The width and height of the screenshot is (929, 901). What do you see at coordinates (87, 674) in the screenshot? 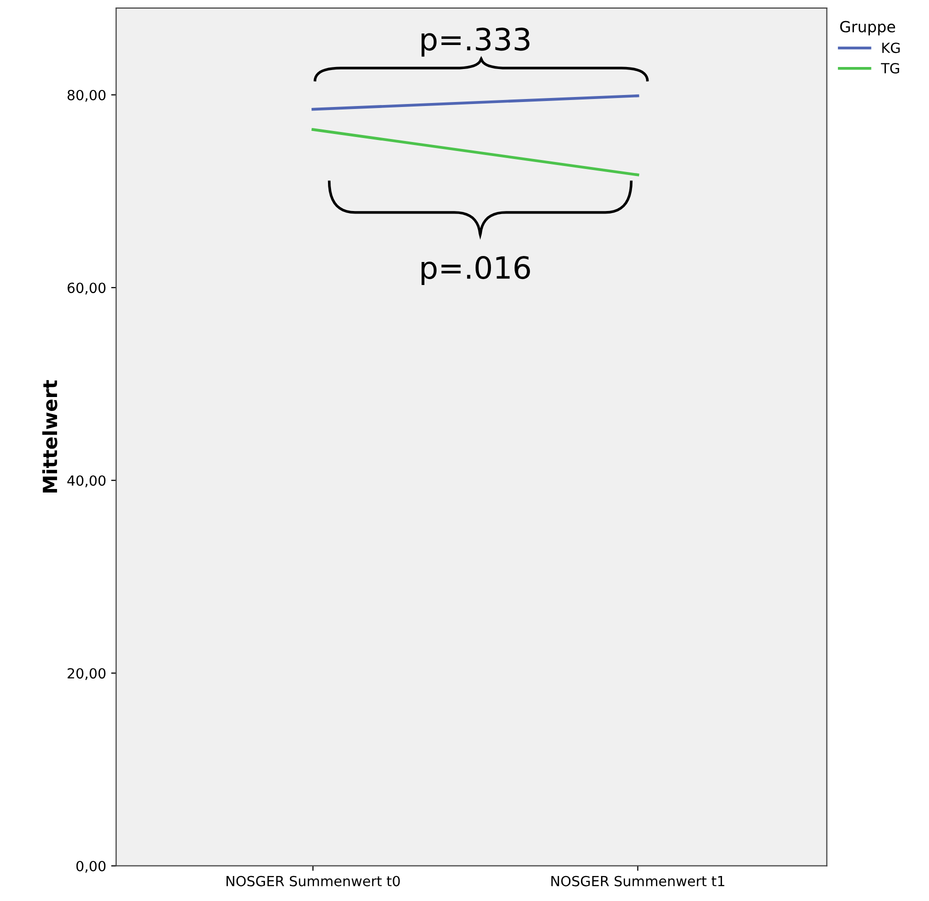
I see `y-tick-label: 20,00` at bounding box center [87, 674].